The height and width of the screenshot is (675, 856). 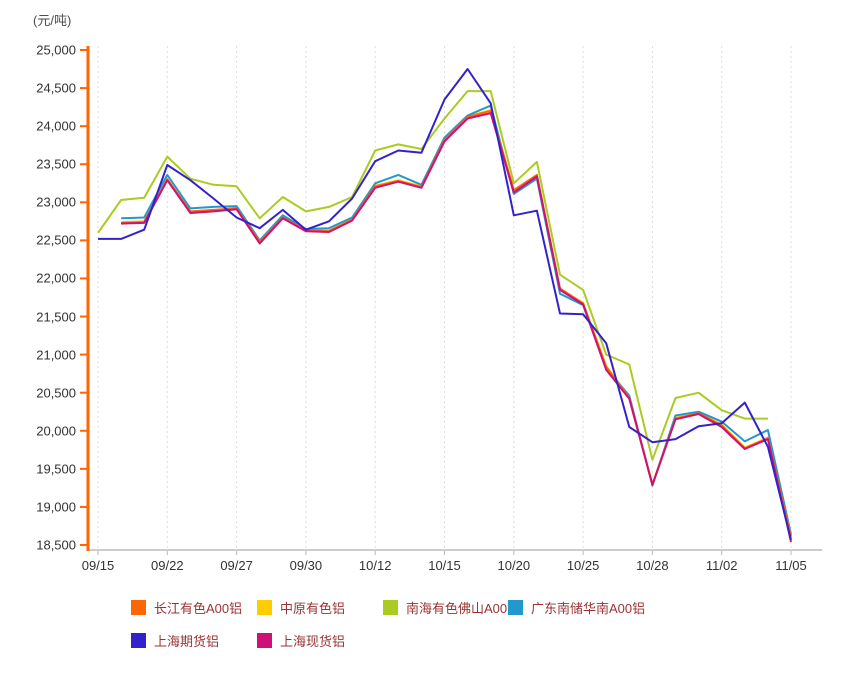 I want to click on legend-item-4: 广东南储华南A00铝, so click(x=577, y=607).